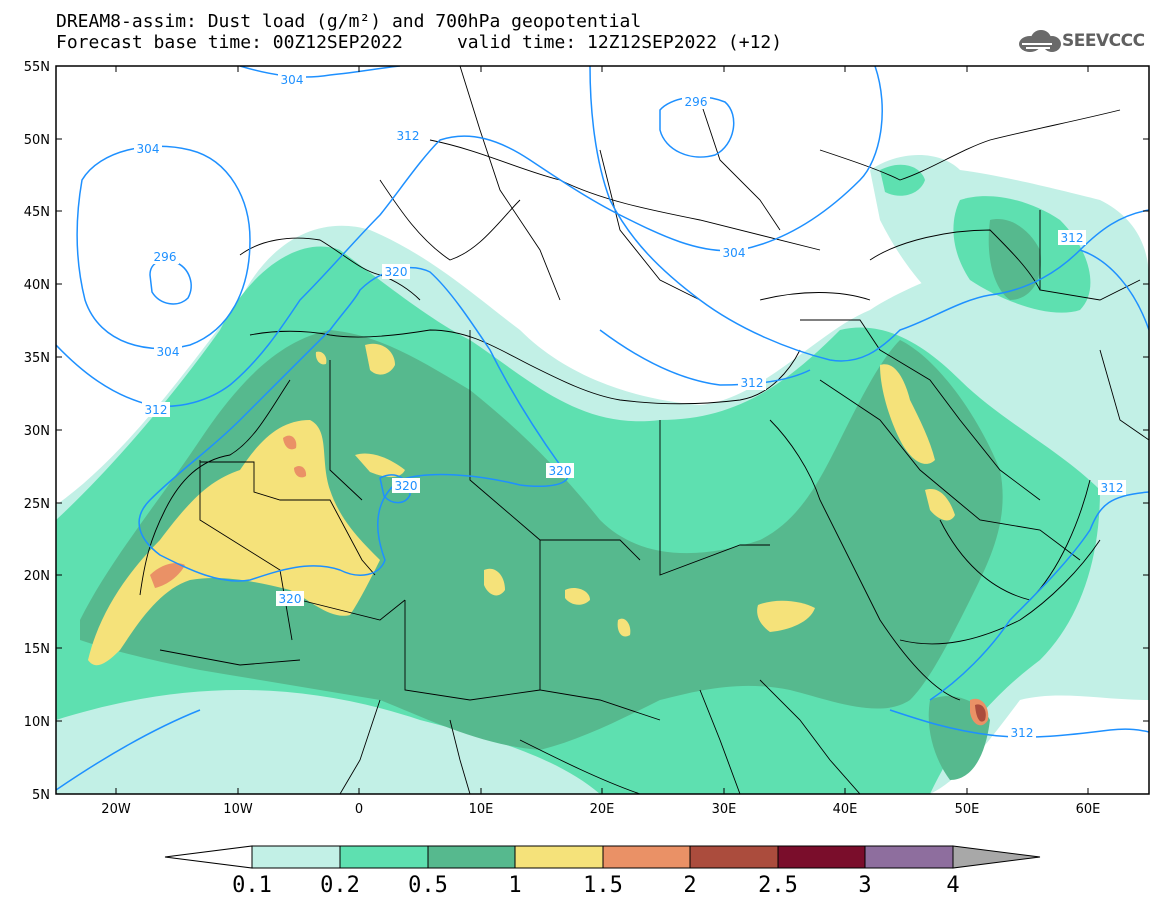 The width and height of the screenshot is (1165, 907). What do you see at coordinates (619, 42) in the screenshot?
I see `valid-time: valid time: 12Z12SEP2022 (+12)` at bounding box center [619, 42].